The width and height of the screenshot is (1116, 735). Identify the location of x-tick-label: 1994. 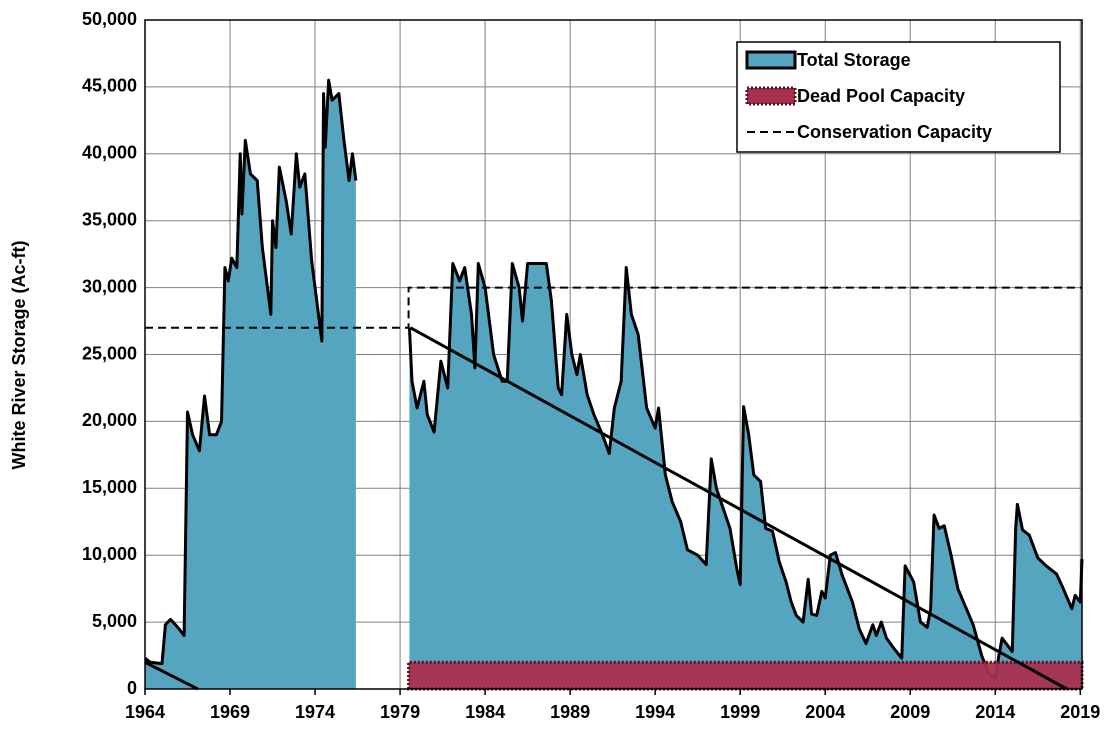
(655, 712).